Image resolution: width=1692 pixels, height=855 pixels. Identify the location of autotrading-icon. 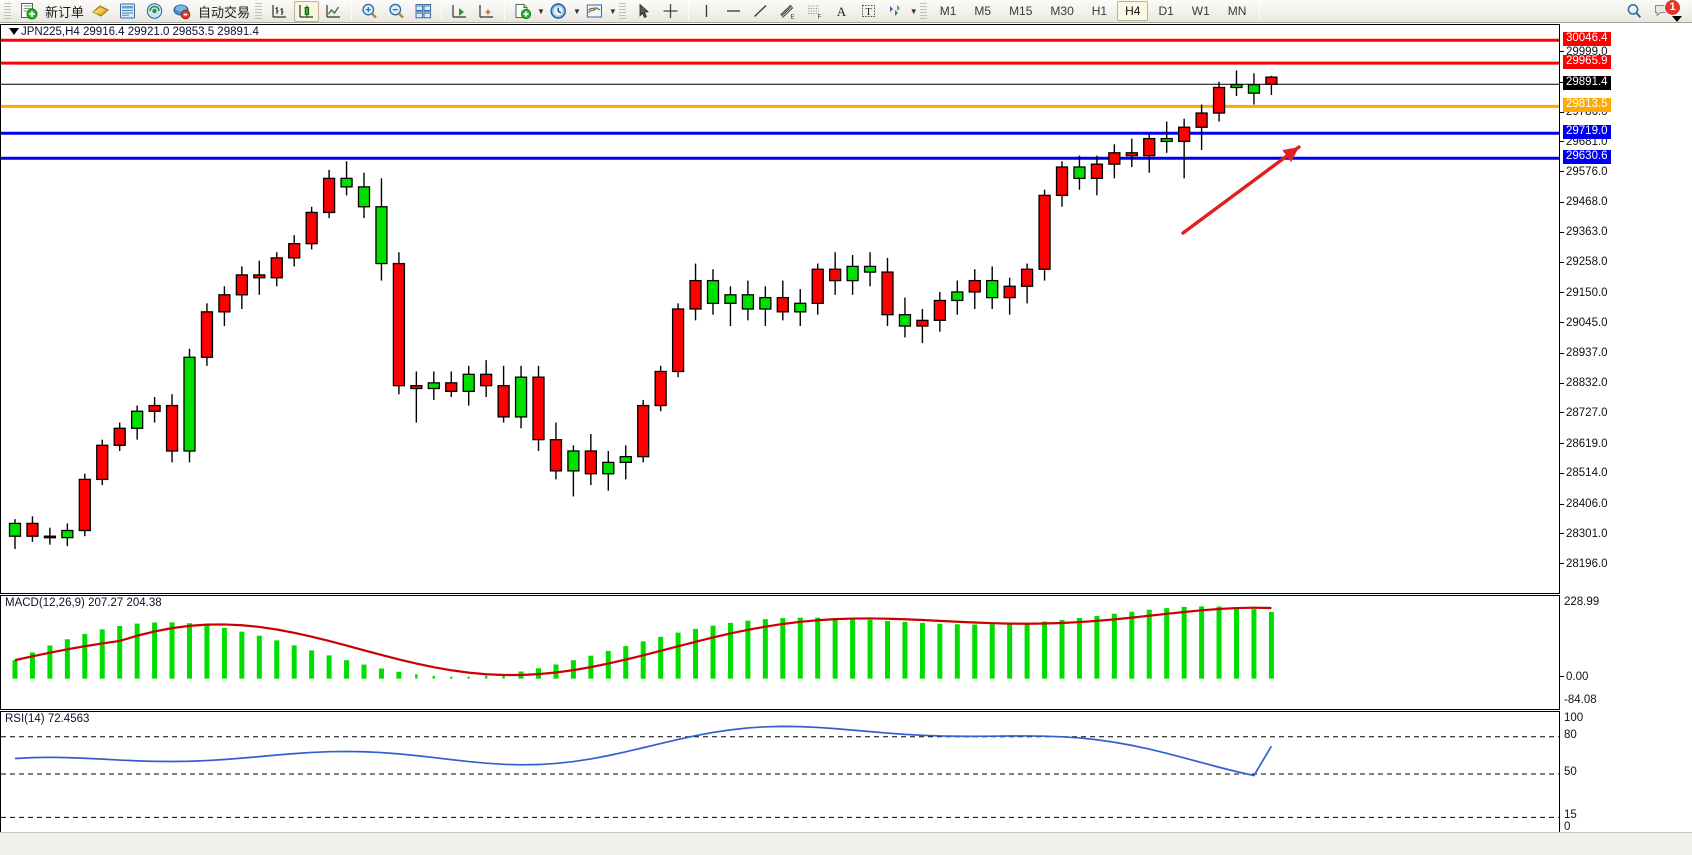
(181, 11).